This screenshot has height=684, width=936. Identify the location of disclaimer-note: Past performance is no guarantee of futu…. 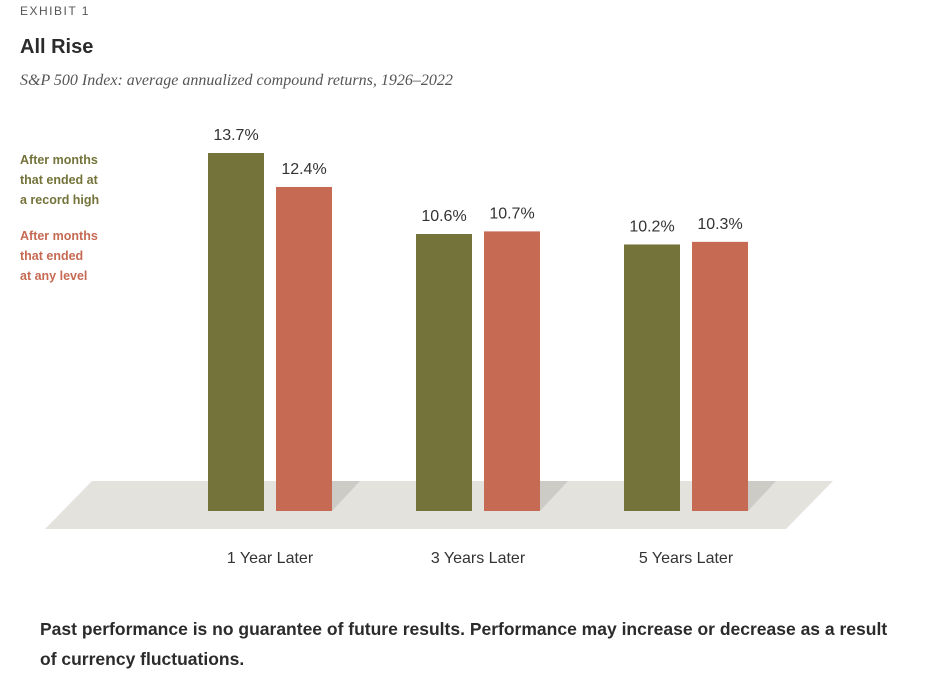
(464, 644).